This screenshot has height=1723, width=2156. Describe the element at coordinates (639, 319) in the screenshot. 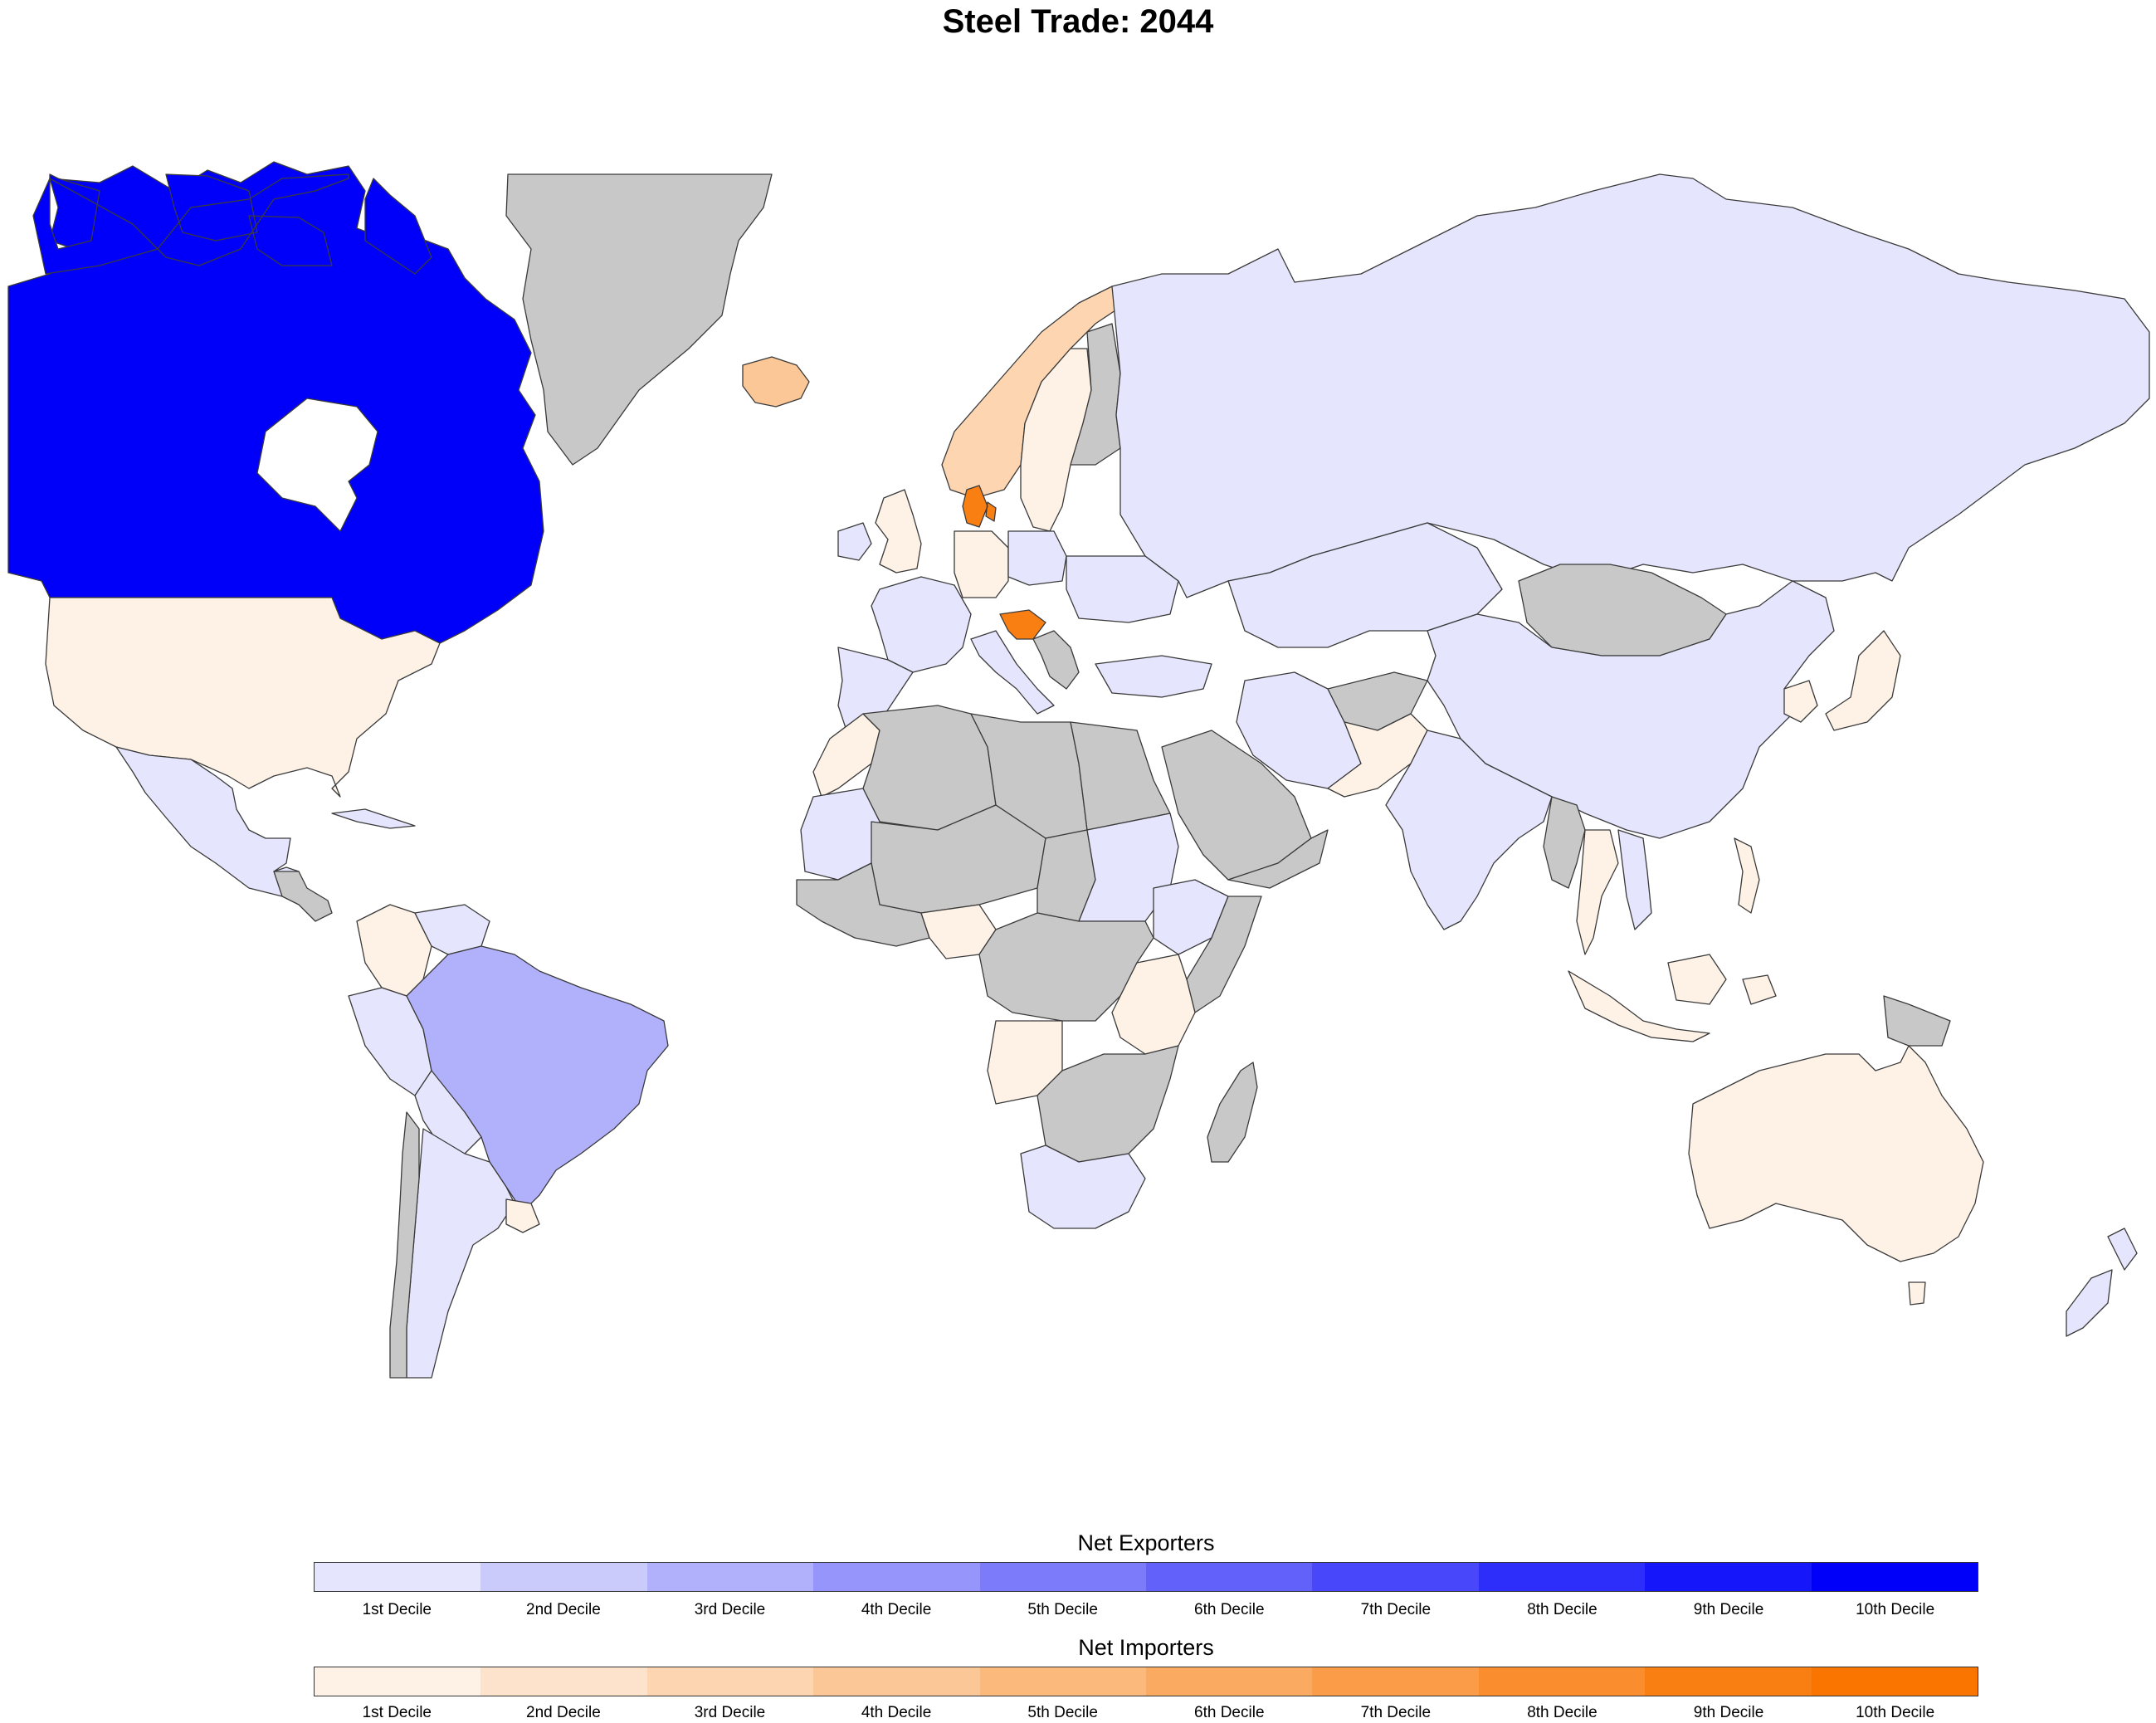

I see `country-greenland` at that location.